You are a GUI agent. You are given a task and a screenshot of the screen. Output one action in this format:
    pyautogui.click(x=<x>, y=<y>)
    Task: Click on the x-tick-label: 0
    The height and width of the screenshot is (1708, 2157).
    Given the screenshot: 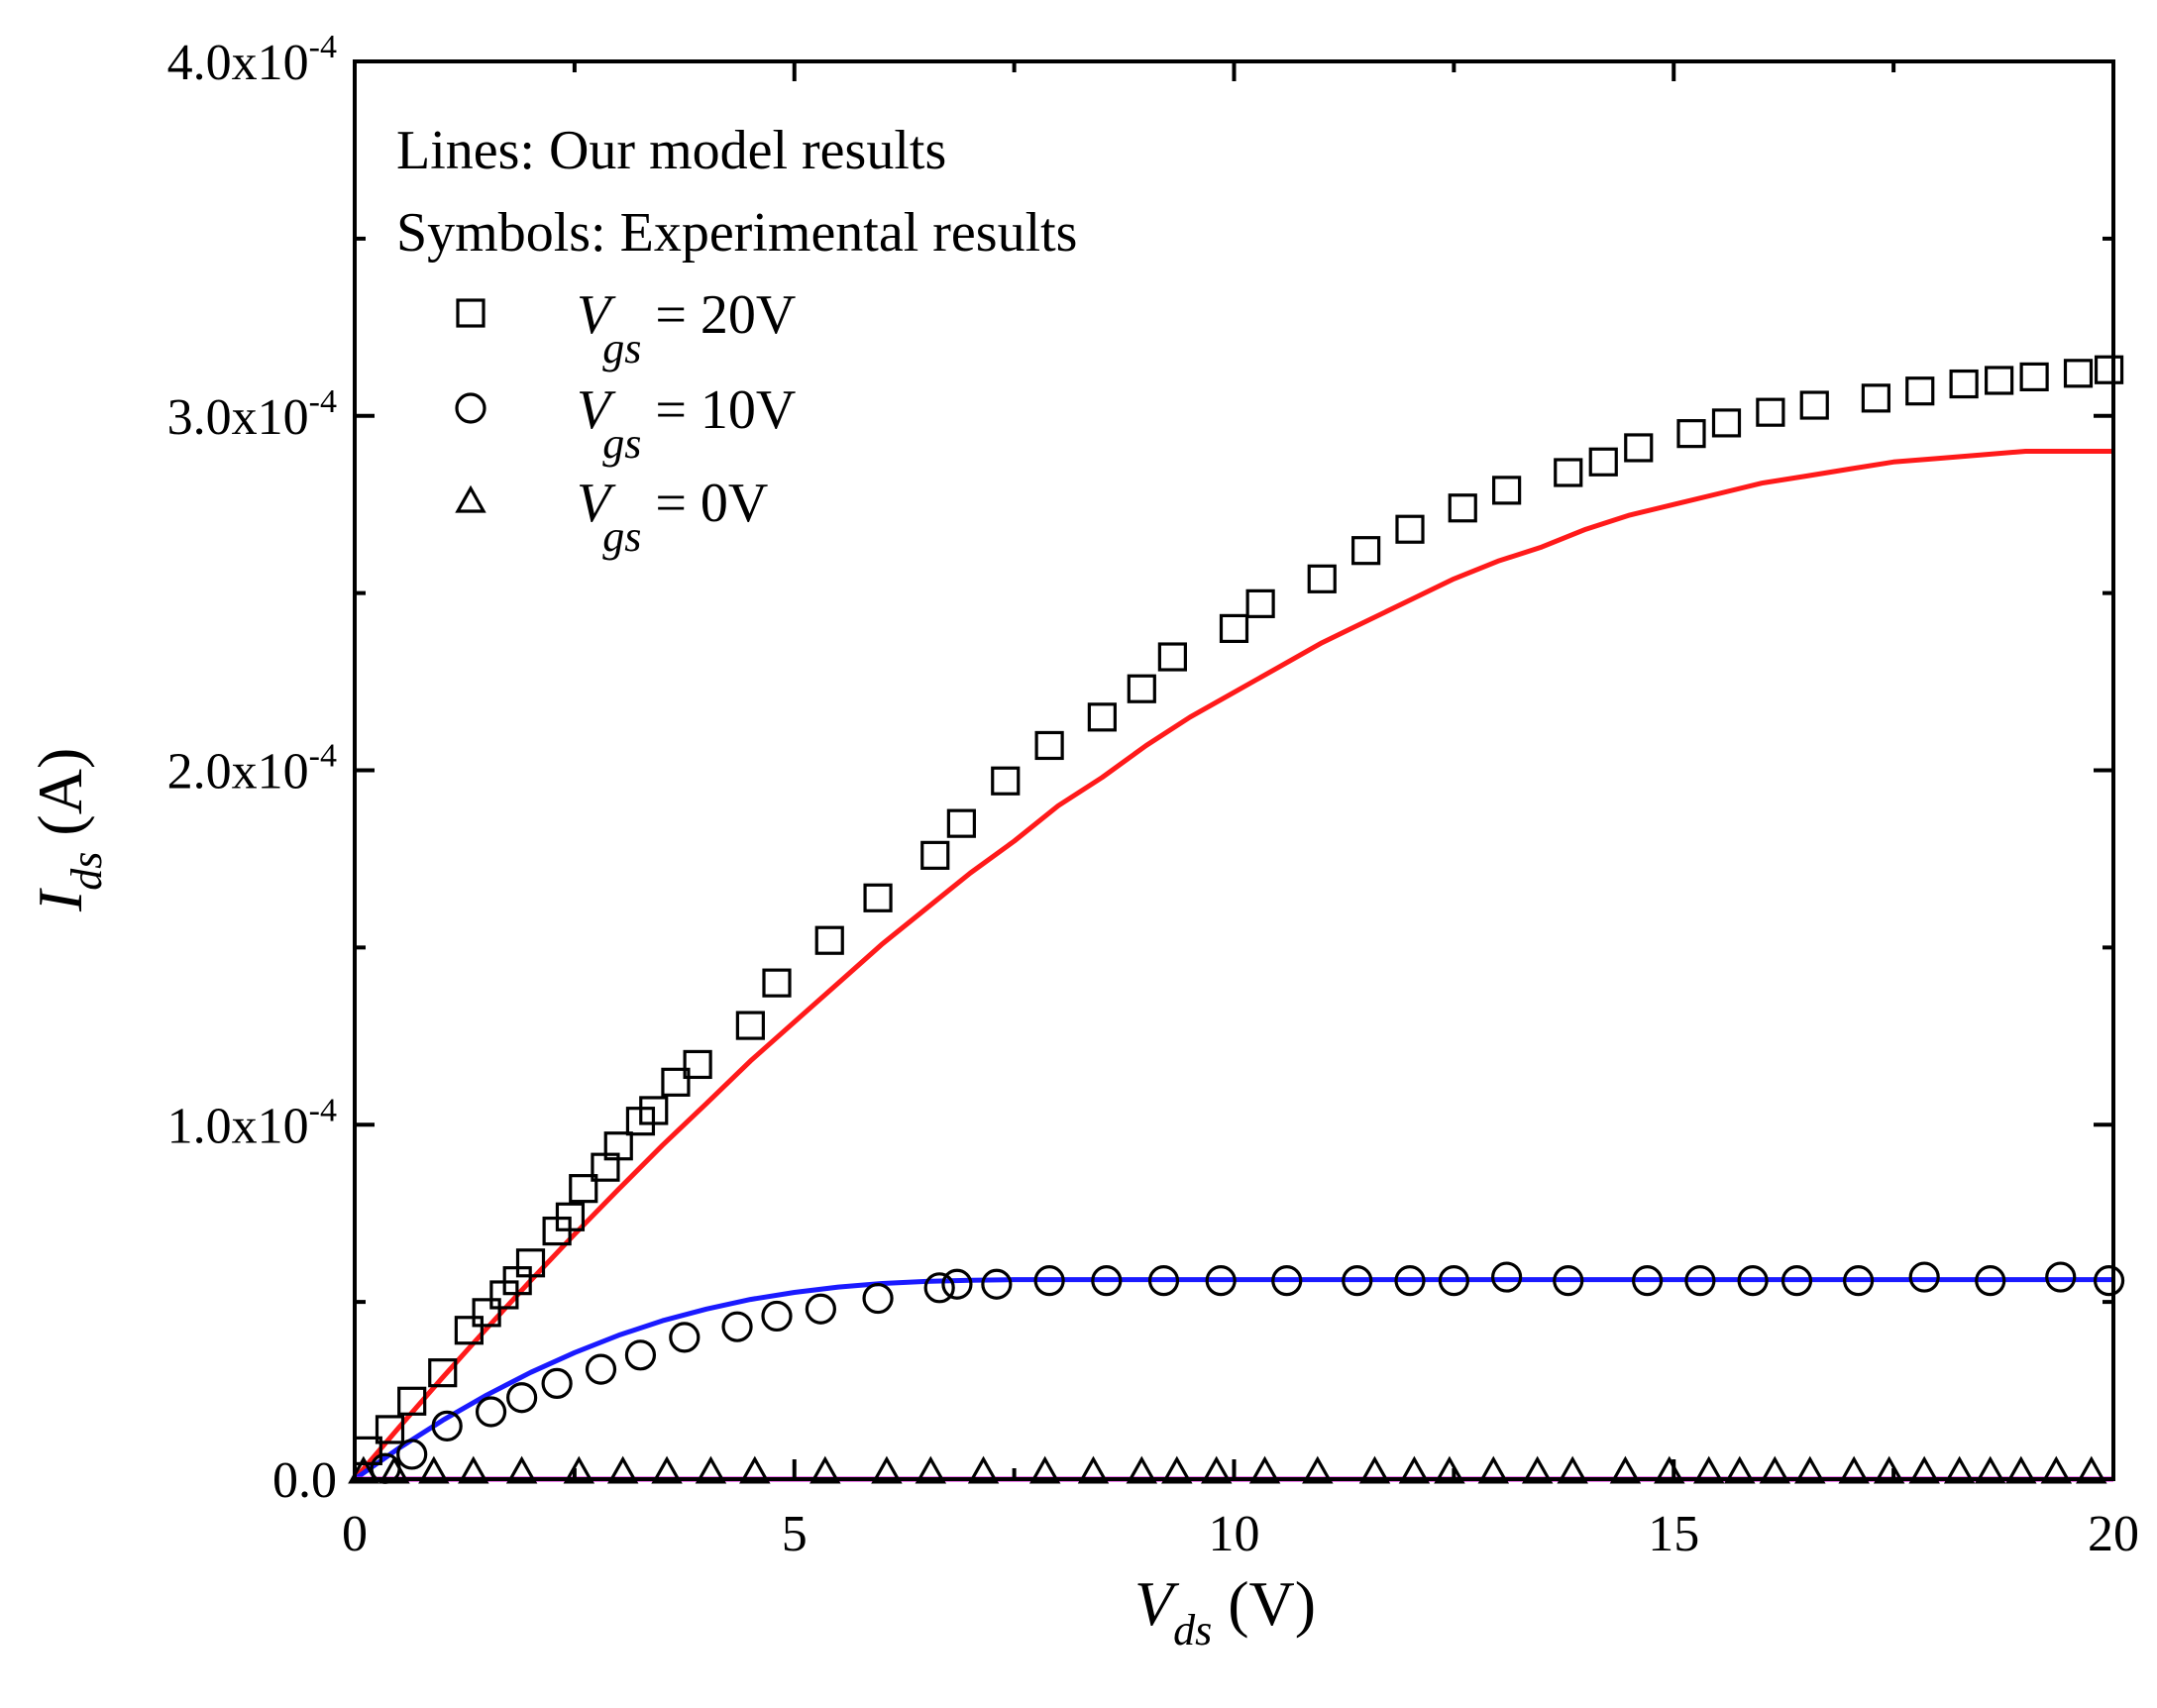 What is the action you would take?
    pyautogui.click(x=355, y=1534)
    